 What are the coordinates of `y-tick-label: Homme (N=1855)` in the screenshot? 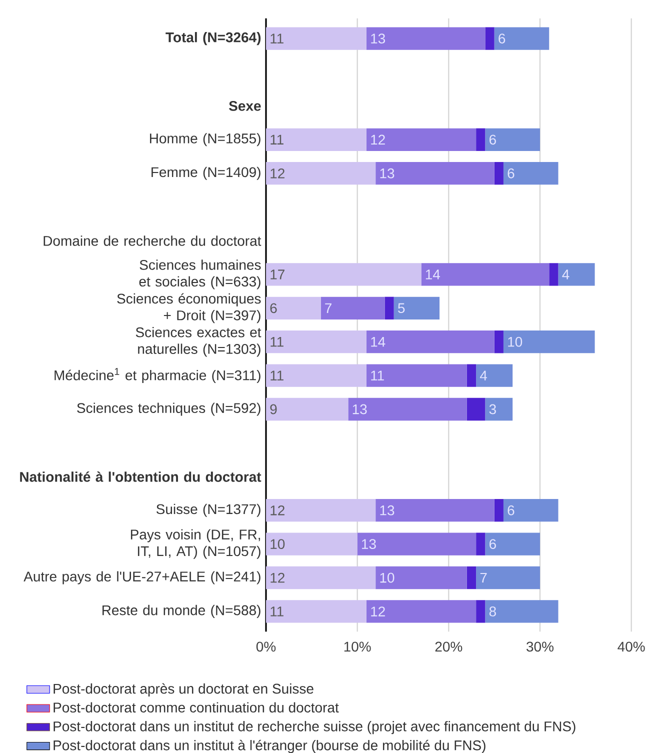 It's located at (205, 139).